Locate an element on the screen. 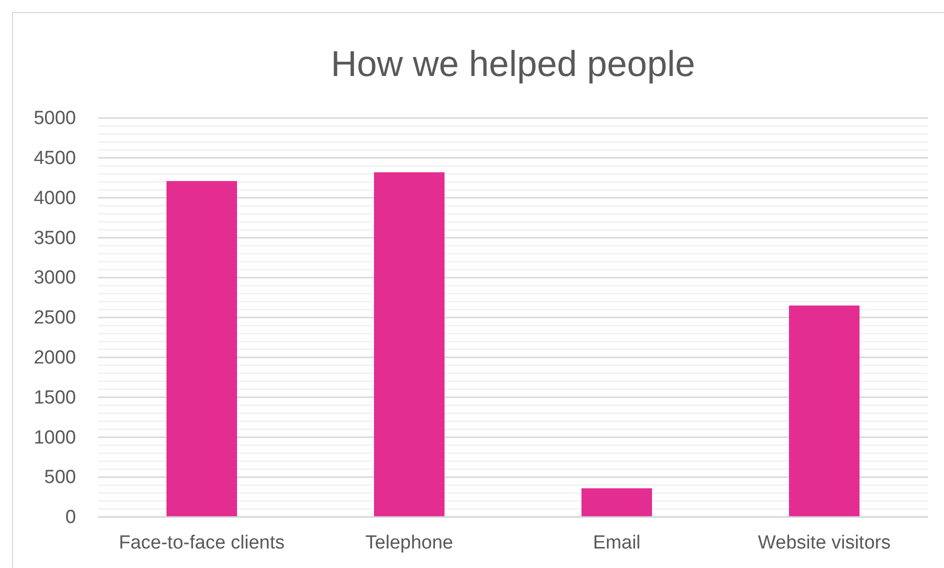  y-tick-label: 2500 is located at coordinates (55, 318).